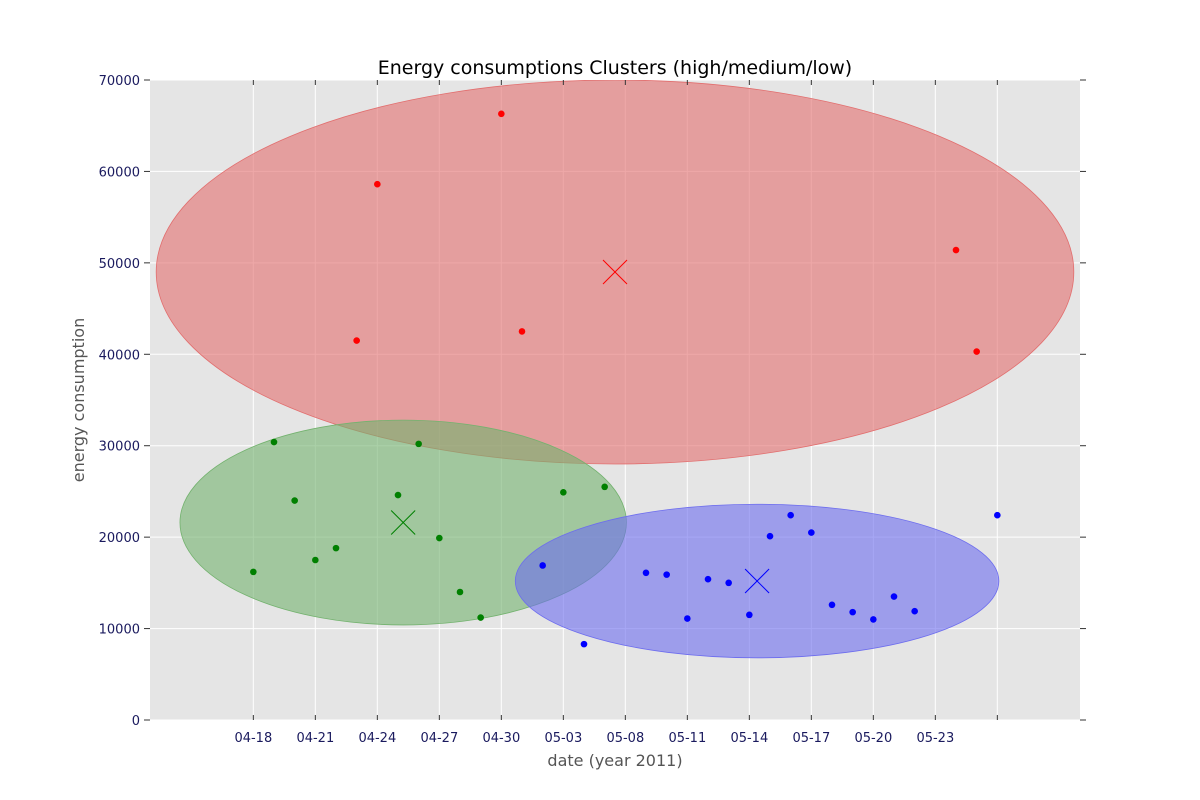 The image size is (1200, 800). Describe the element at coordinates (580, 426) in the screenshot. I see `cluster-centroids` at that location.